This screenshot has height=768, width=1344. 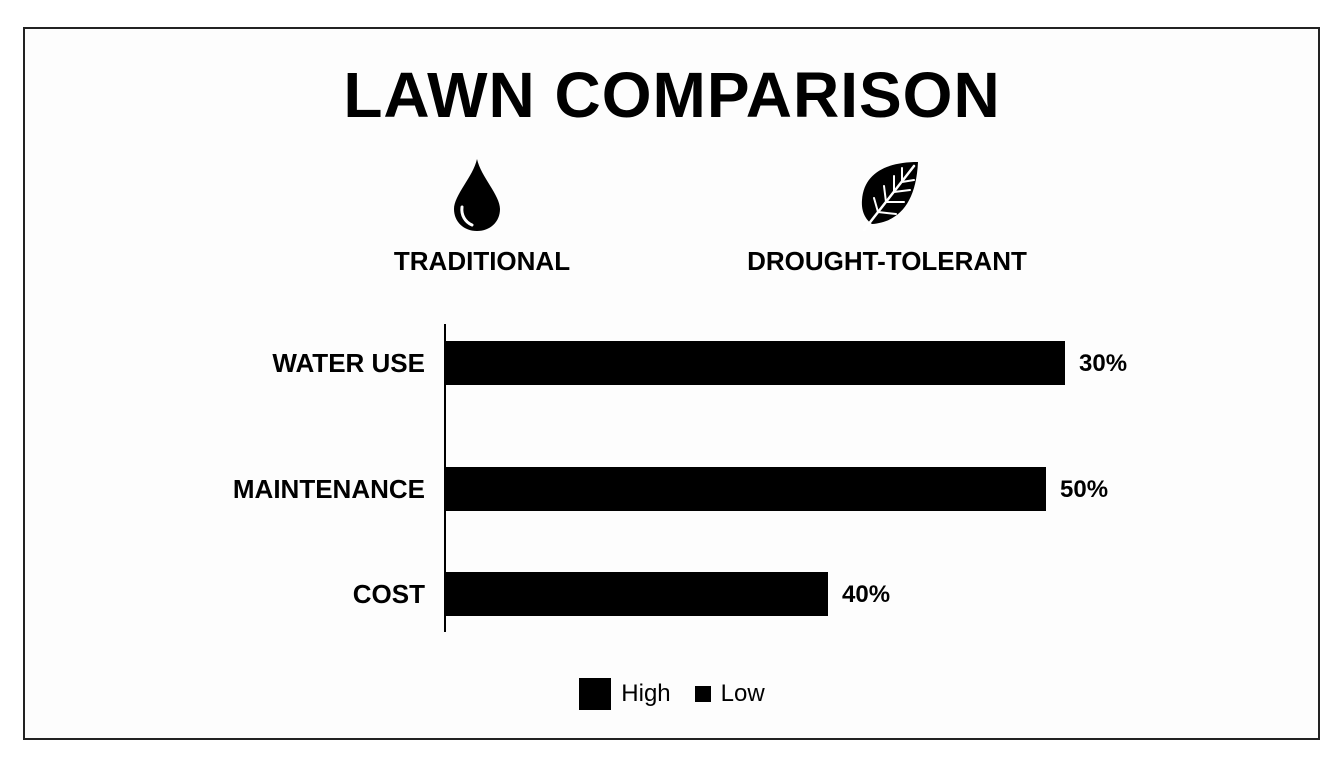 I want to click on chart-title: LAWN COMPARISON, so click(x=672, y=95).